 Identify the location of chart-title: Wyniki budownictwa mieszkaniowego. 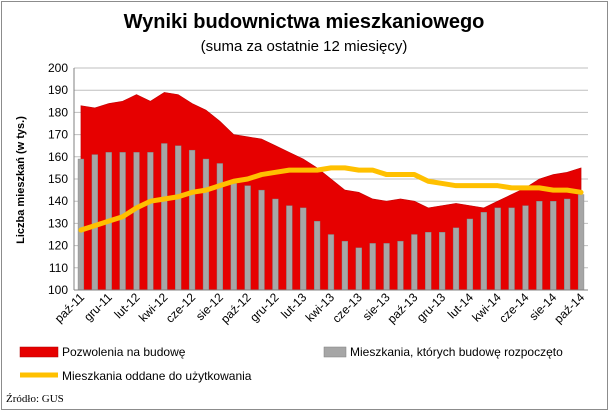
(304, 22).